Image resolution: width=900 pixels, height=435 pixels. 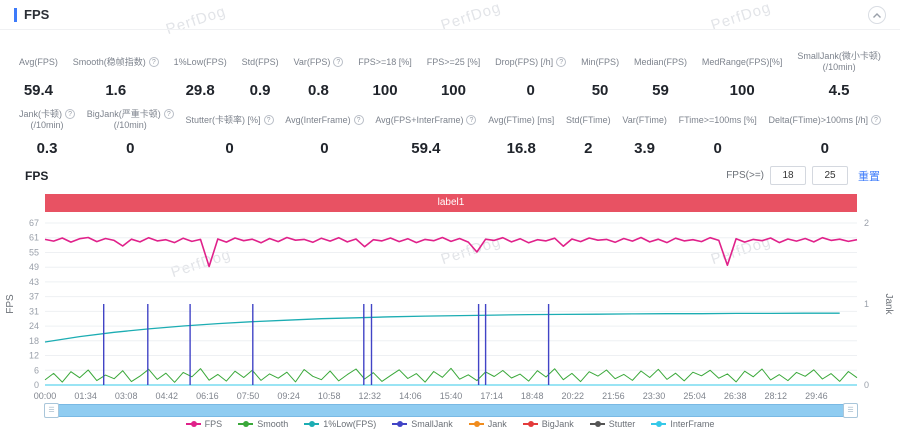 What do you see at coordinates (34, 356) in the screenshot?
I see `svg-text: 12` at bounding box center [34, 356].